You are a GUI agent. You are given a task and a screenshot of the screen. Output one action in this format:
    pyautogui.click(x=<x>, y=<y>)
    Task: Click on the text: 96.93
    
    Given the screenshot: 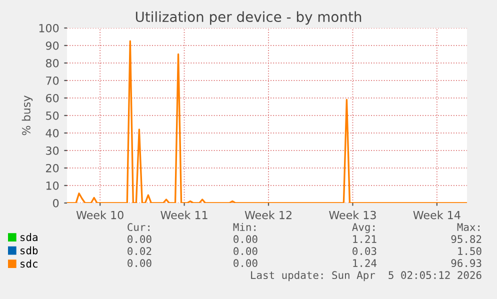 What is the action you would take?
    pyautogui.click(x=466, y=263)
    